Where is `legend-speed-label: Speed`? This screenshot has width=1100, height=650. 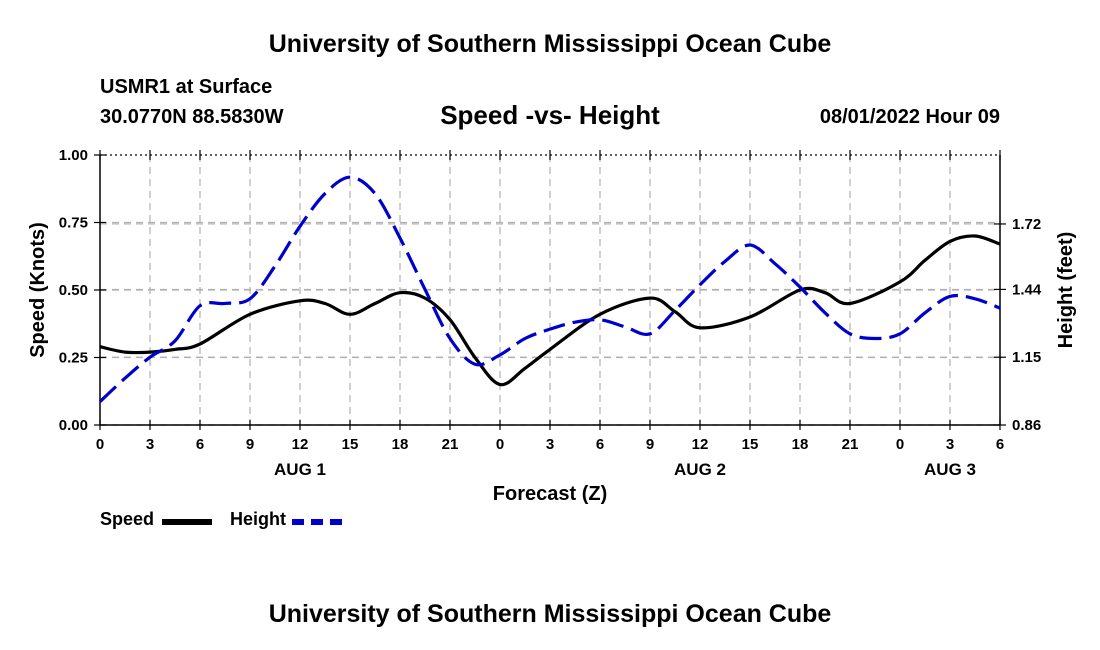 legend-speed-label: Speed is located at coordinates (127, 519).